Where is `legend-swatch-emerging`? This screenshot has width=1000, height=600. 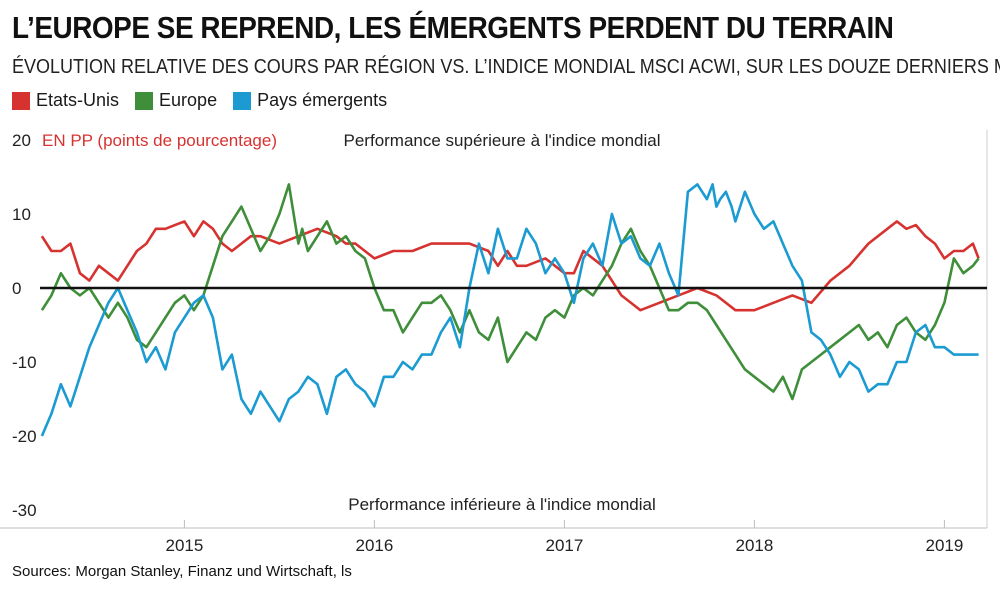 legend-swatch-emerging is located at coordinates (242, 100).